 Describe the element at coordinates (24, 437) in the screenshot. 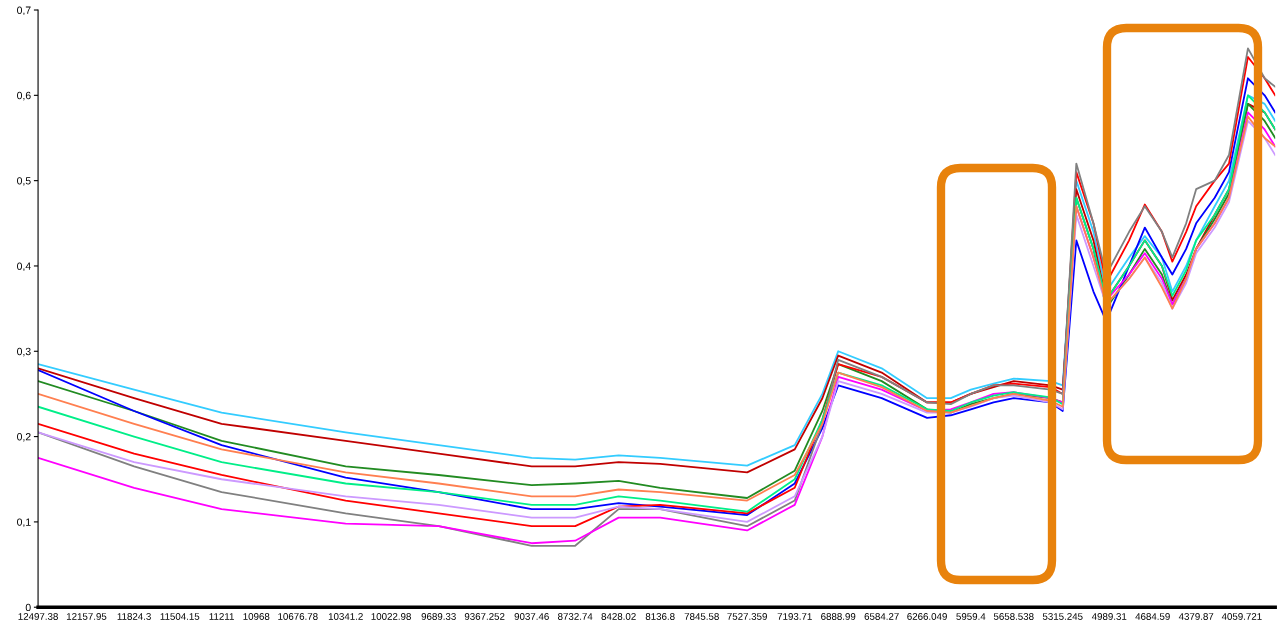

I see `y-tick-label: 0,2` at that location.